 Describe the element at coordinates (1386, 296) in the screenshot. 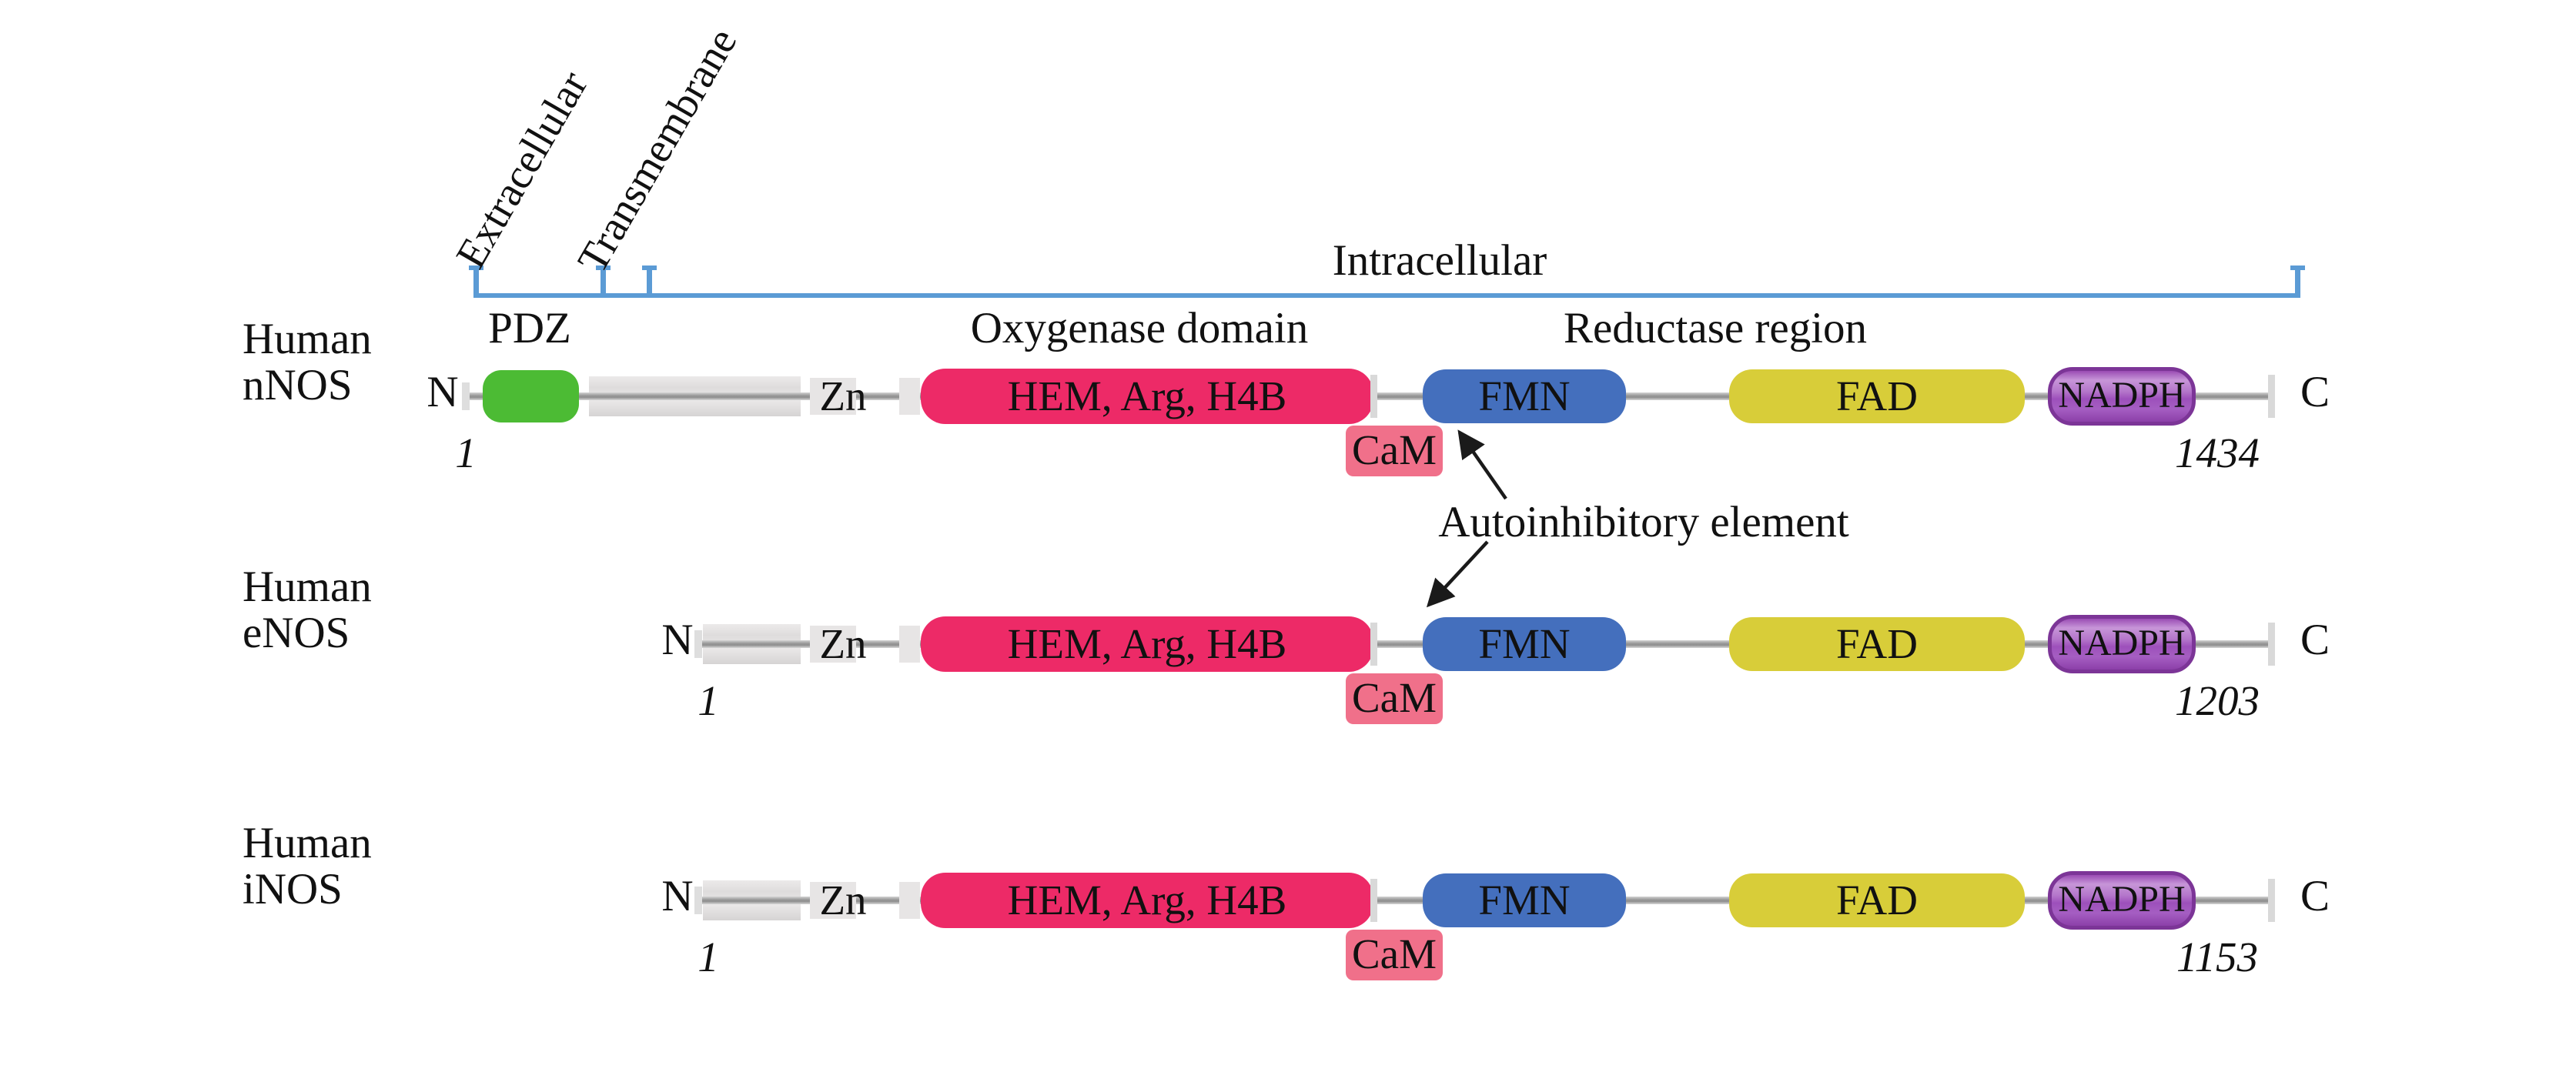

I see `membrane-bracket-line` at that location.